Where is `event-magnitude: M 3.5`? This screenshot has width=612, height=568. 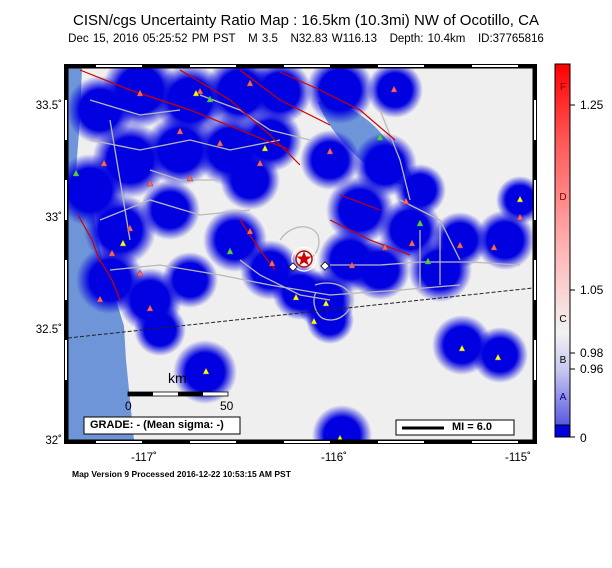
event-magnitude: M 3.5 is located at coordinates (263, 39).